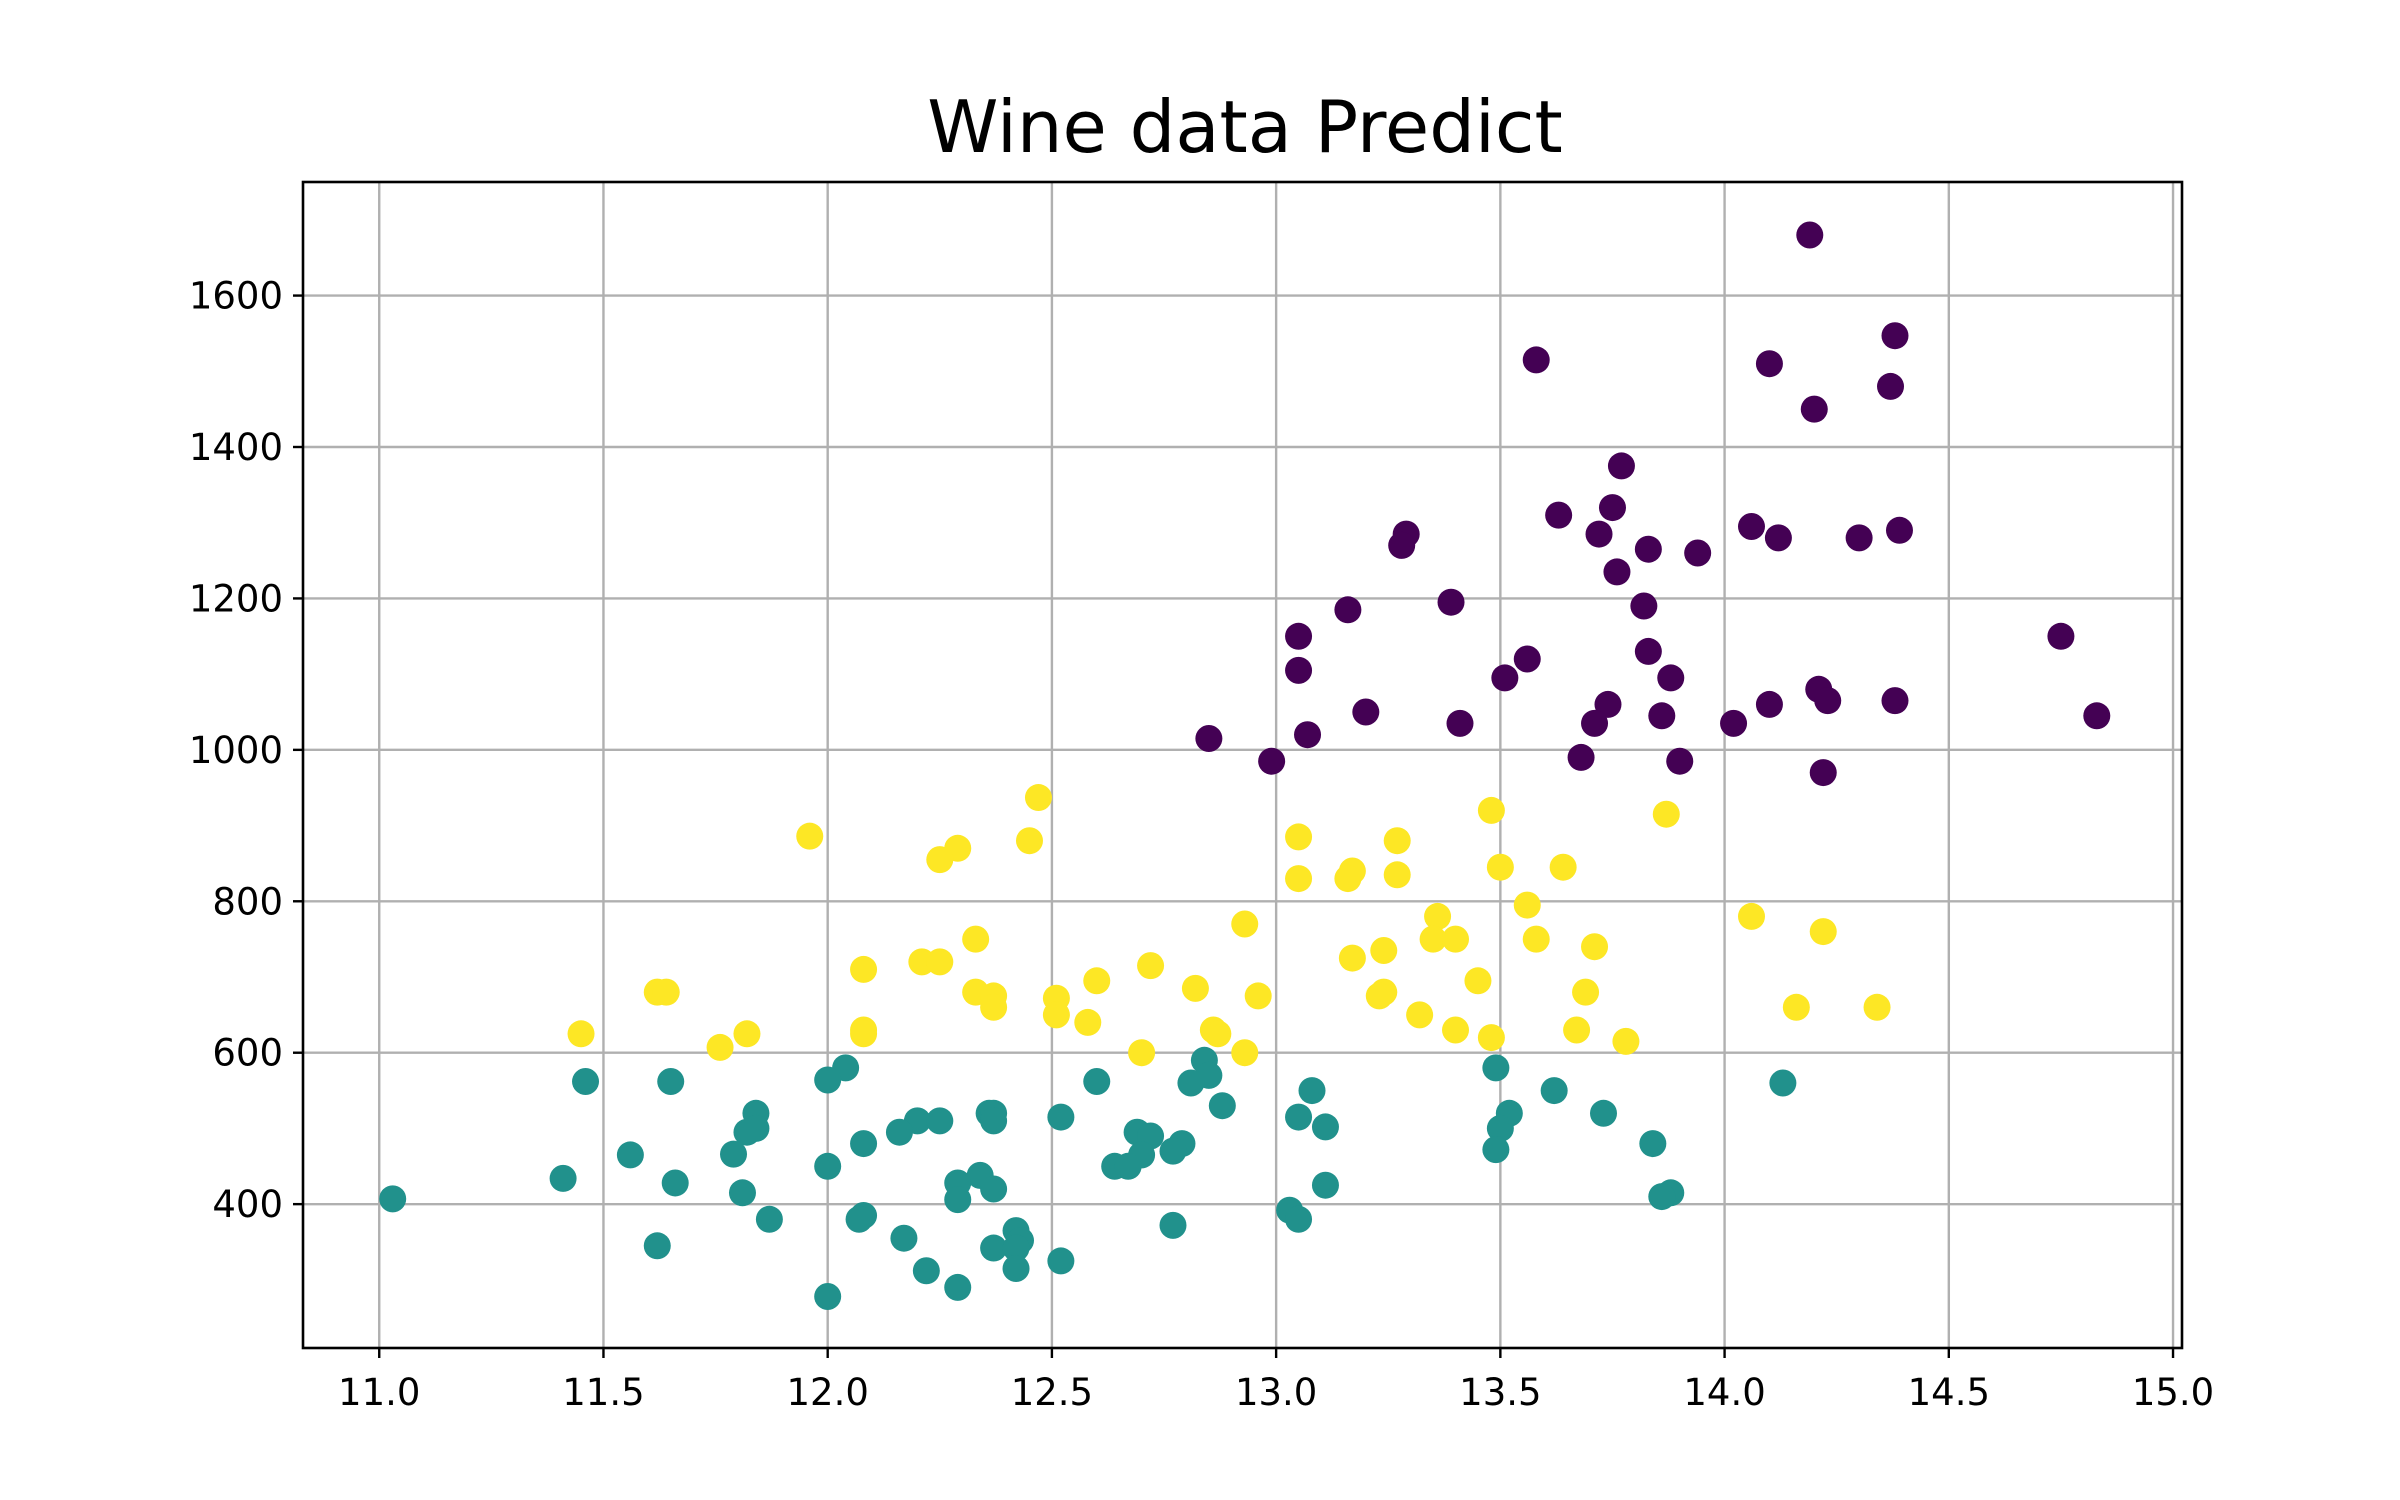  Describe the element at coordinates (236, 598) in the screenshot. I see `y-tick-label: 1200` at that location.